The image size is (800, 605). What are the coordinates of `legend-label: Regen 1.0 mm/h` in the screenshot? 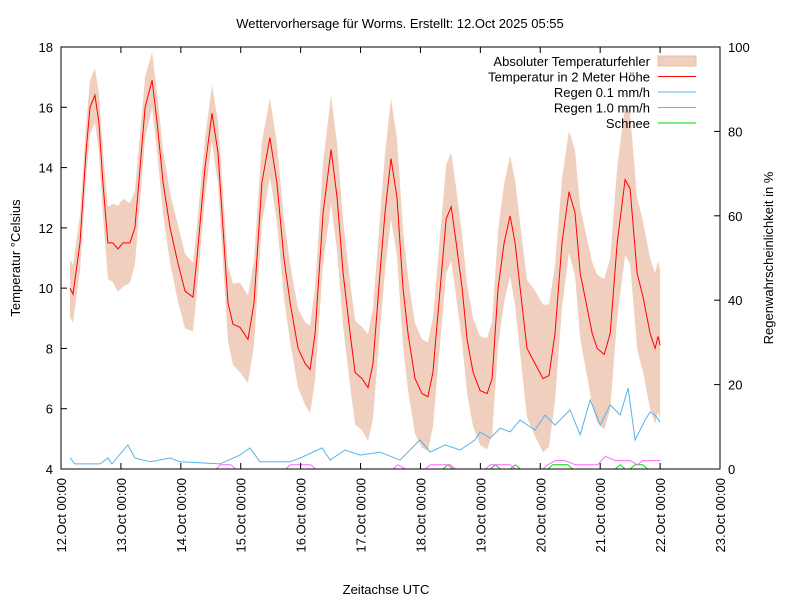 It's located at (602, 108).